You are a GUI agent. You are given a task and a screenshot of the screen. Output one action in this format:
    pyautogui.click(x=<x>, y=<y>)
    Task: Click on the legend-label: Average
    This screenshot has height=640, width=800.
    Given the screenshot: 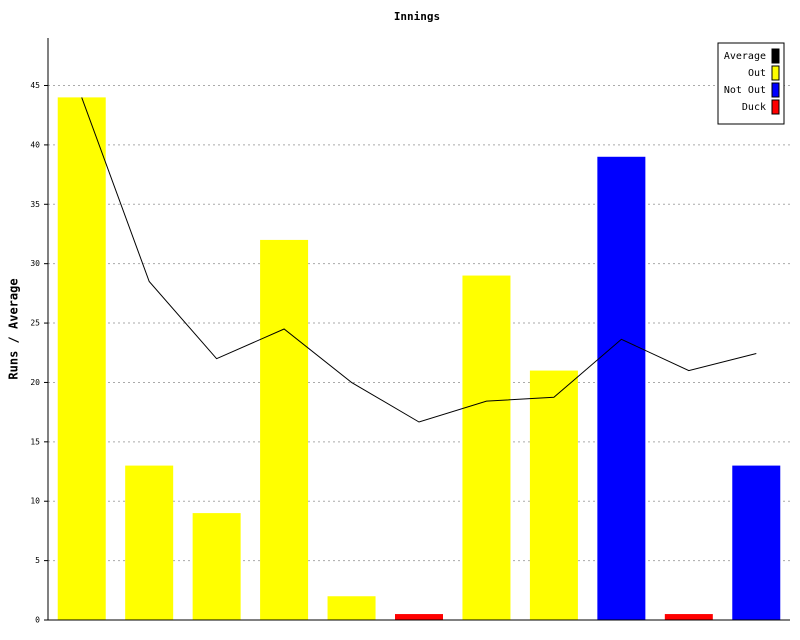 What is the action you would take?
    pyautogui.click(x=745, y=56)
    